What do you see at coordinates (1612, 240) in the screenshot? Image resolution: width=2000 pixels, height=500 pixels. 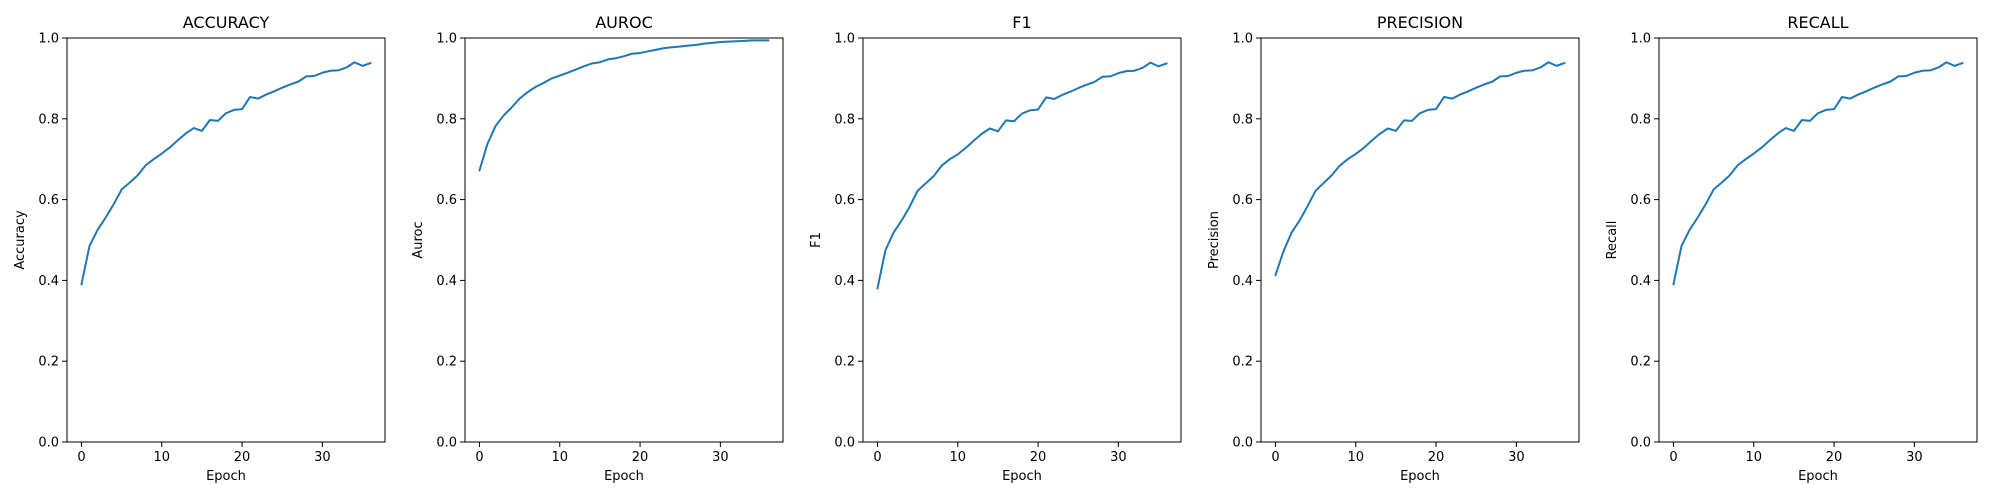 I see `y-axis-label: Recall` at bounding box center [1612, 240].